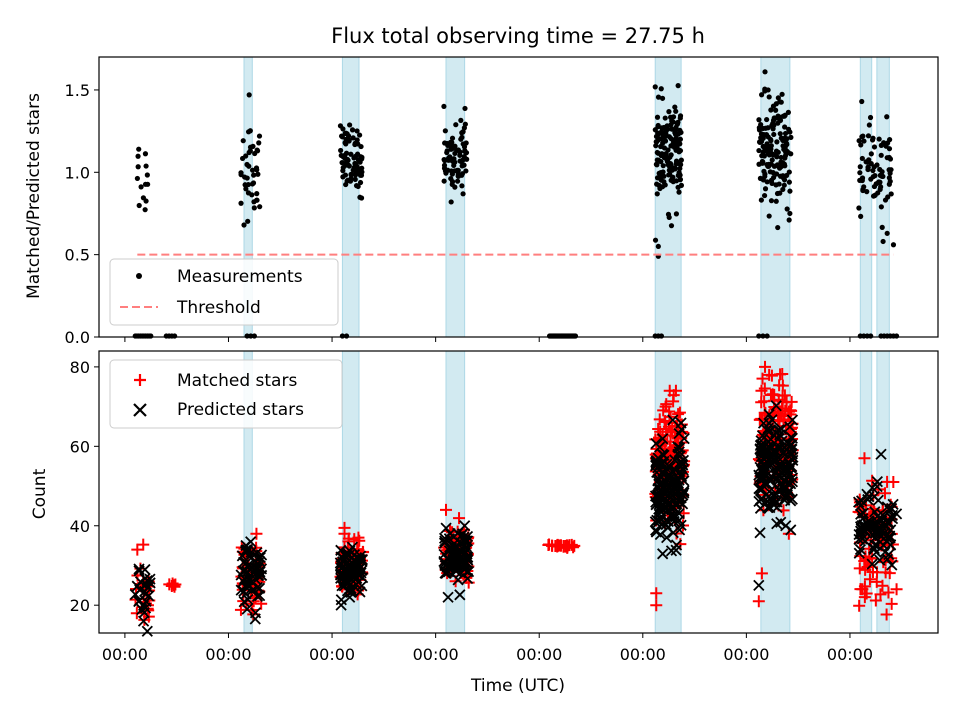 The width and height of the screenshot is (960, 724). I want to click on y-tick-label: 80, so click(80, 367).